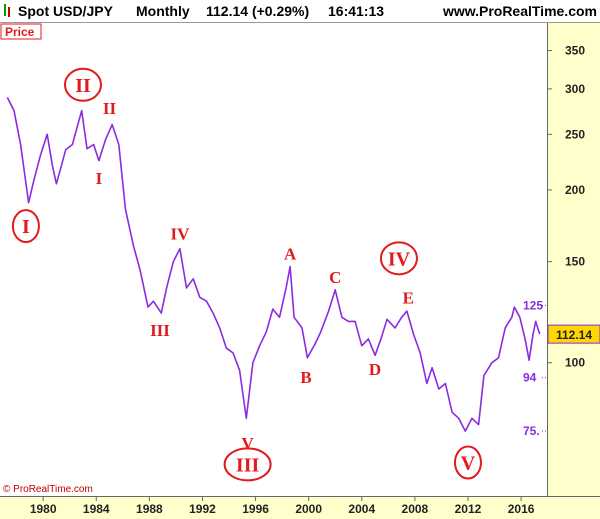 The height and width of the screenshot is (519, 600). I want to click on last-price-value: 112.14, so click(574, 335).